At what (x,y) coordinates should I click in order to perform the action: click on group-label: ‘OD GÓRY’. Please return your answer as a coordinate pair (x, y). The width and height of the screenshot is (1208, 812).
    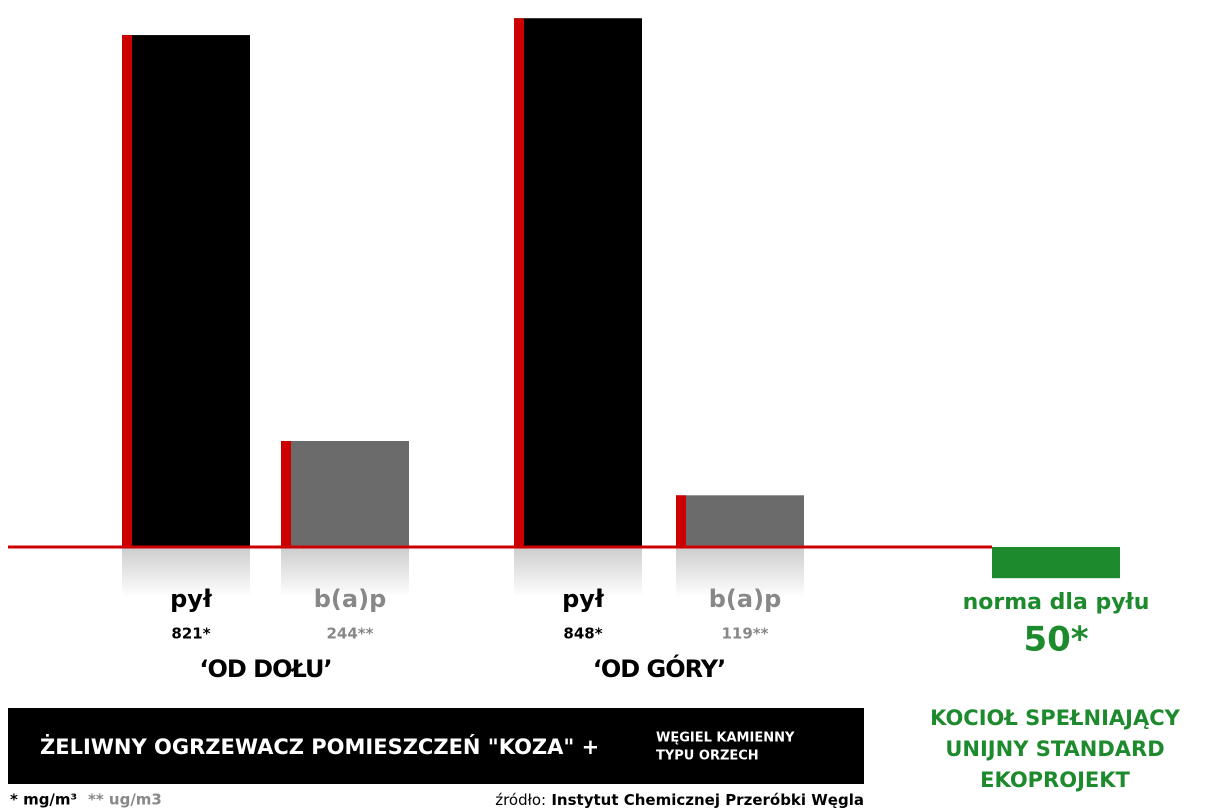
    Looking at the image, I should click on (659, 668).